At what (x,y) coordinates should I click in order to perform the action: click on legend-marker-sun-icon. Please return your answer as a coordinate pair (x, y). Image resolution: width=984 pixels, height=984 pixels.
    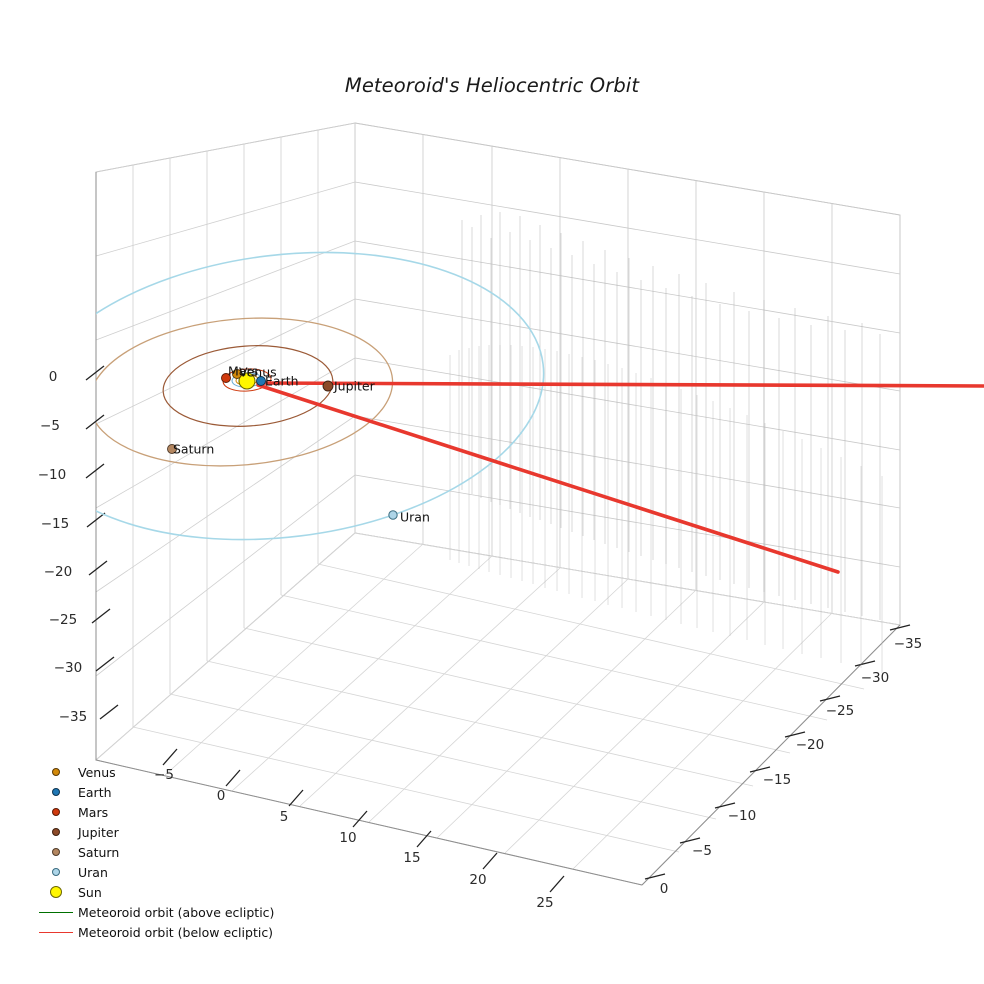
    Looking at the image, I should click on (56, 892).